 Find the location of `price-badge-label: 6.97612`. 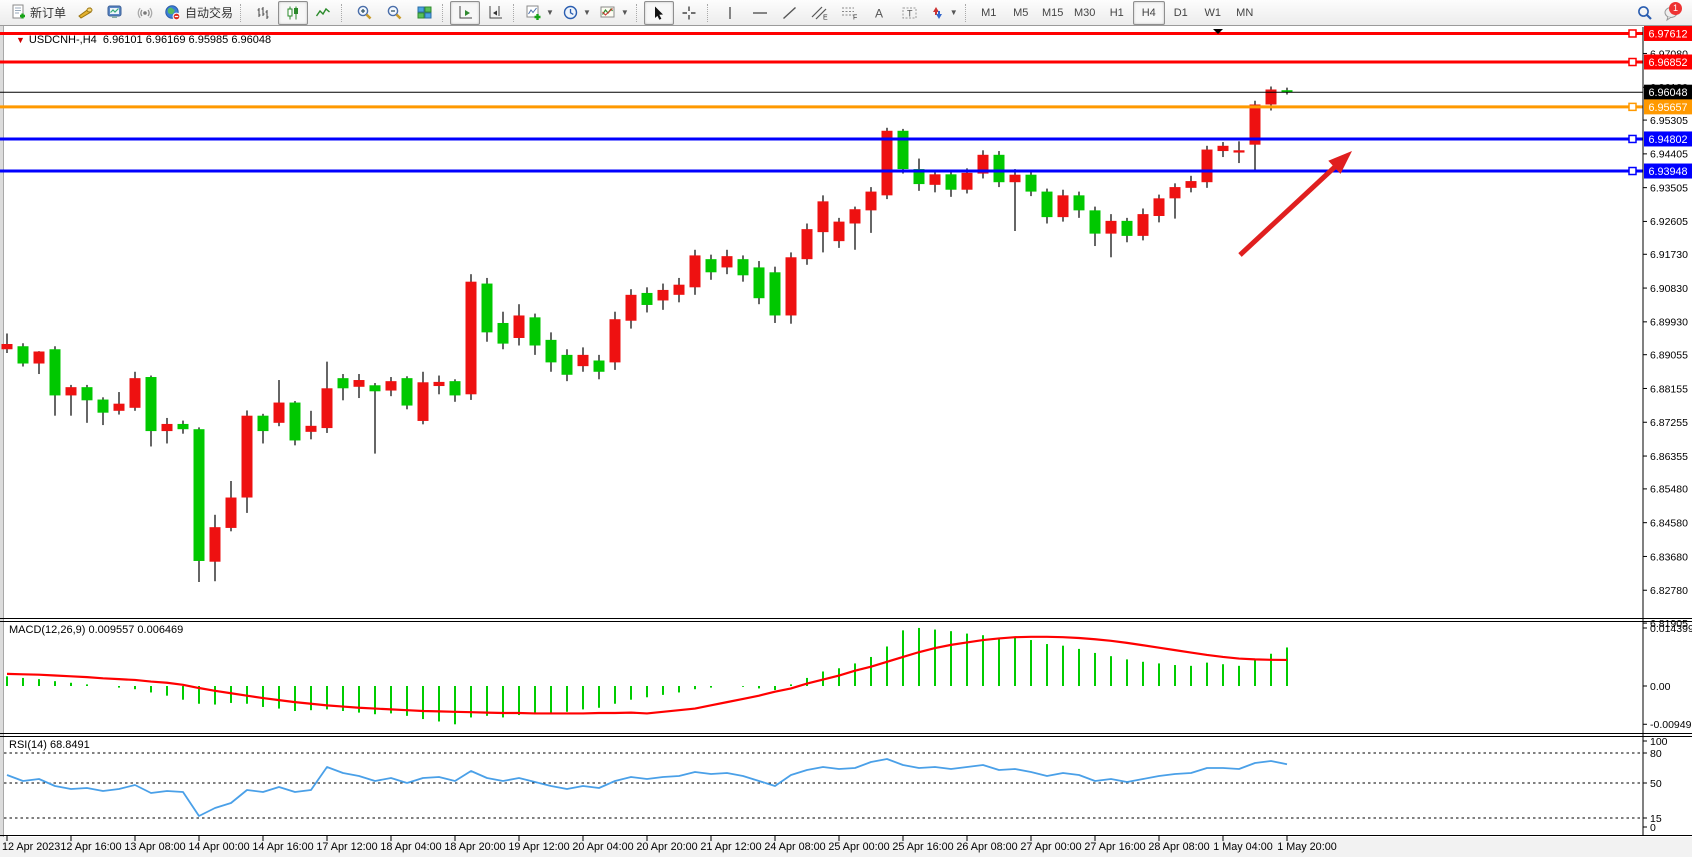

price-badge-label: 6.97612 is located at coordinates (1667, 34).